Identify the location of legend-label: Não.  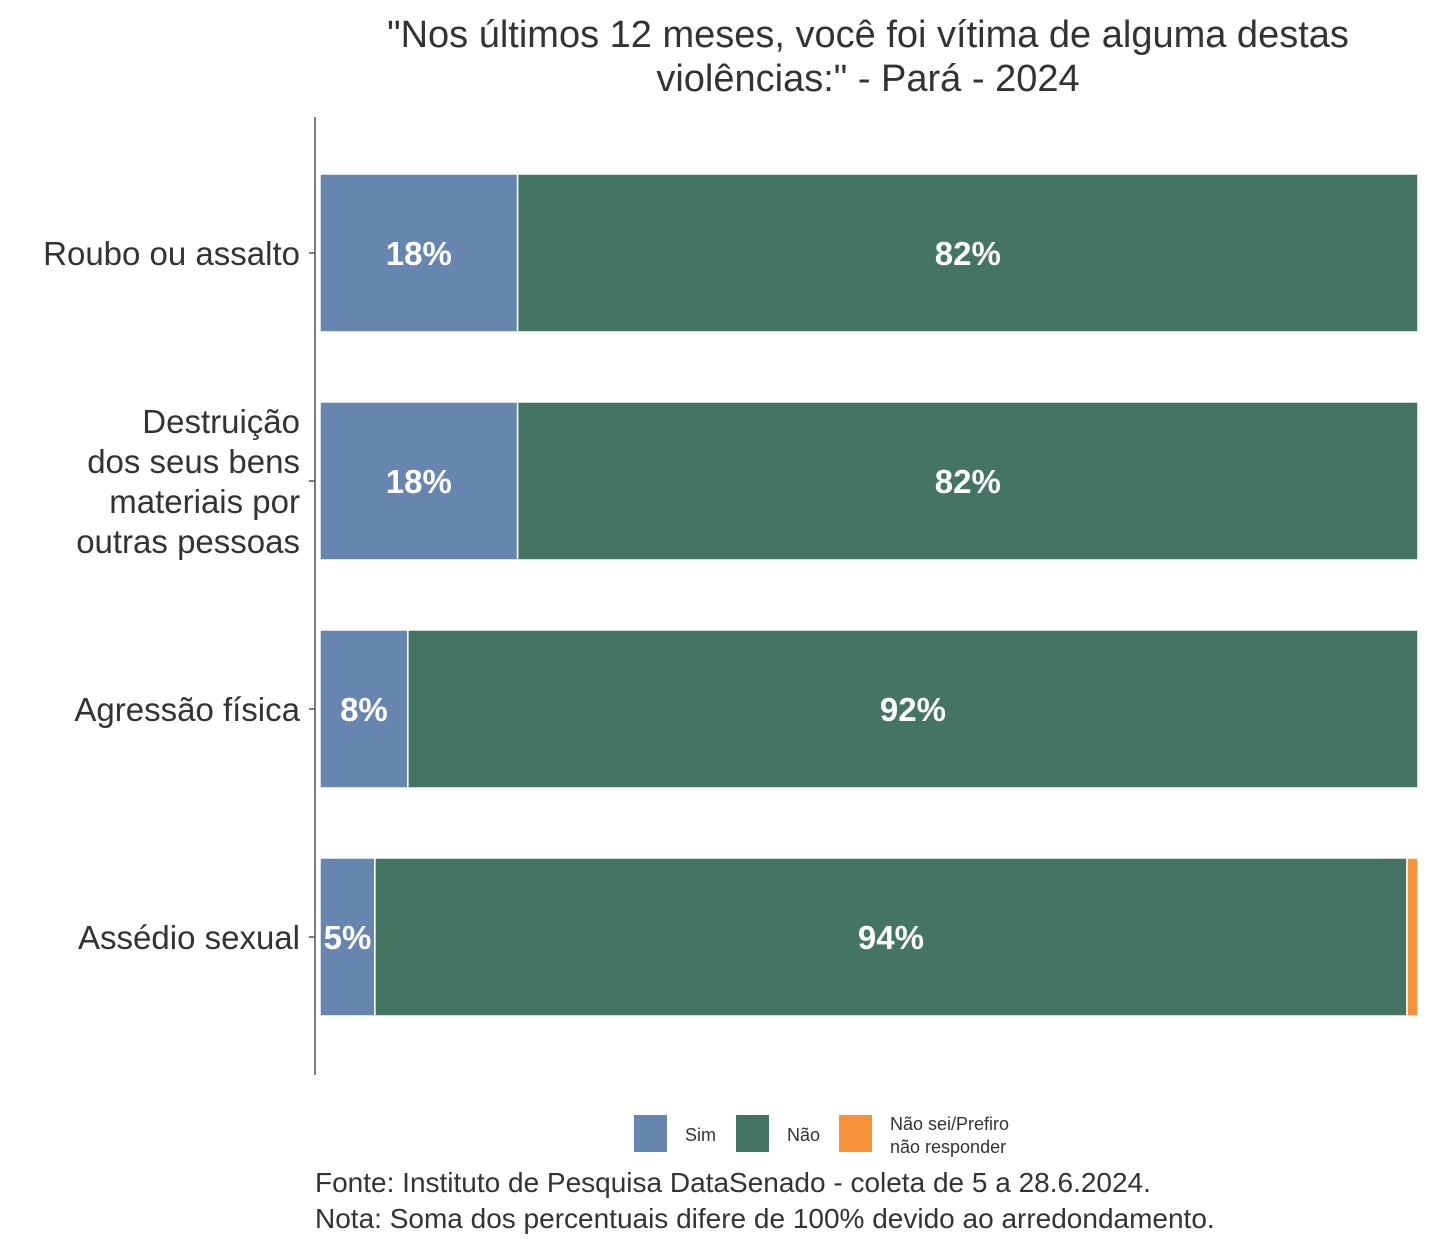
(803, 1135).